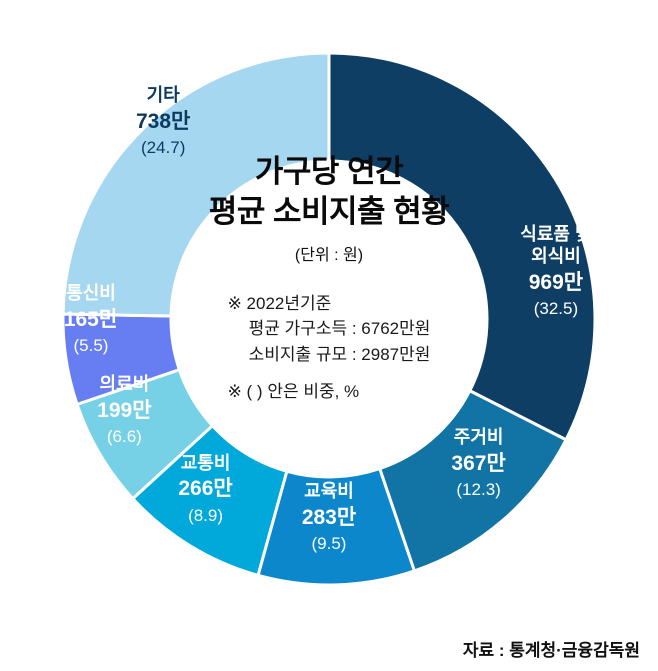 The image size is (658, 671). I want to click on note-expenditure: 소비지출 규모 : 2987만원, so click(339, 354).